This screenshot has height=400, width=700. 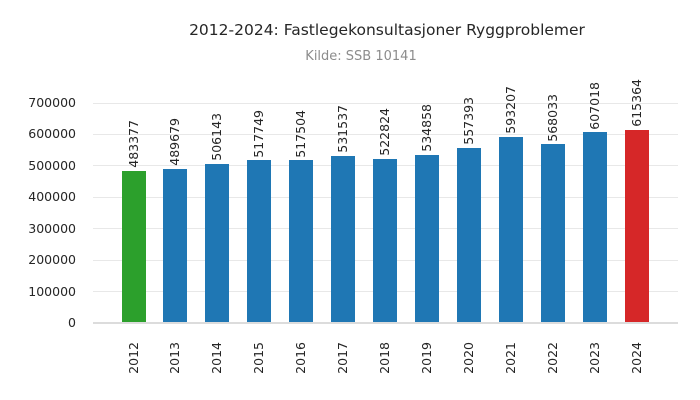 I want to click on x-tick-label: 2021, so click(x=510, y=358).